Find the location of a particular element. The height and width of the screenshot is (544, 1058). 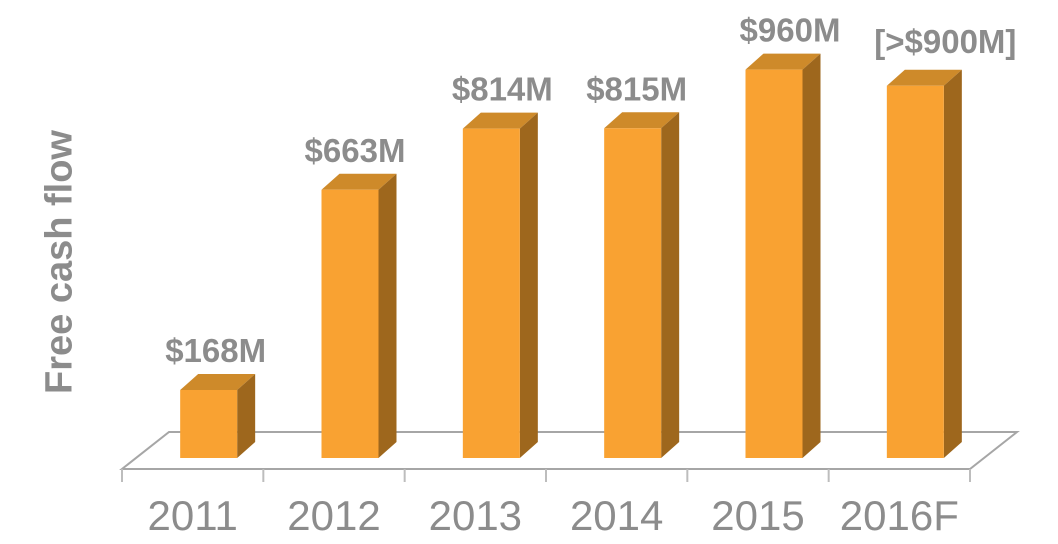

floor-plane-outline is located at coordinates (569, 450).